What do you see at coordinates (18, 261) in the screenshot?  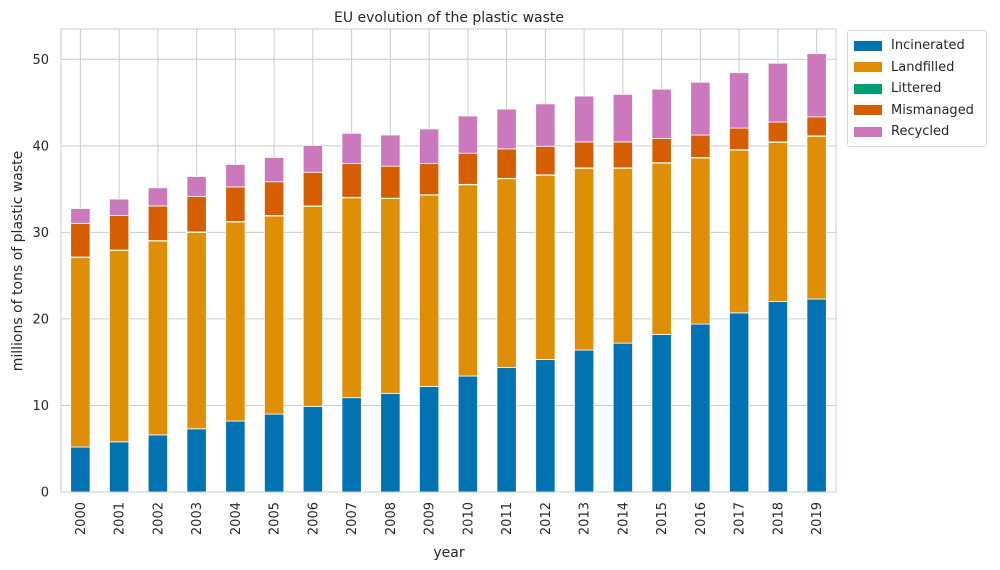 I see `y-axis-label: millions of tons of plastic waste` at bounding box center [18, 261].